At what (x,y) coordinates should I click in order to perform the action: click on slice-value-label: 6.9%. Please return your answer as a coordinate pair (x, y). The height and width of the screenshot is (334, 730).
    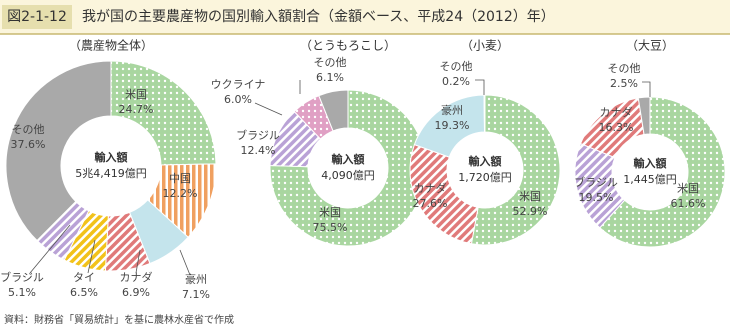
    Looking at the image, I should click on (136, 292).